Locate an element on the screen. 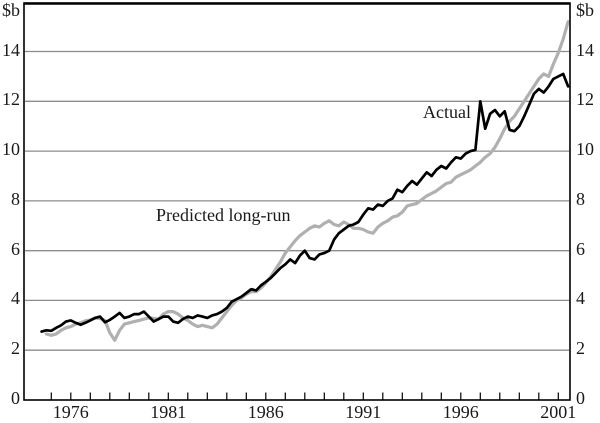 Image resolution: width=600 pixels, height=423 pixels. x-axis-label: 2001 is located at coordinates (558, 412).